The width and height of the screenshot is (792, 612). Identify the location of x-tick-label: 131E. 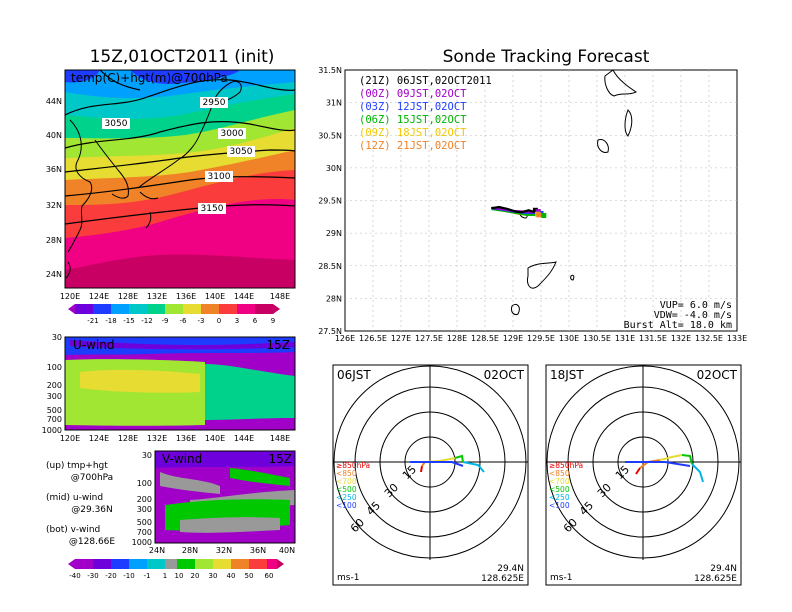
(625, 338).